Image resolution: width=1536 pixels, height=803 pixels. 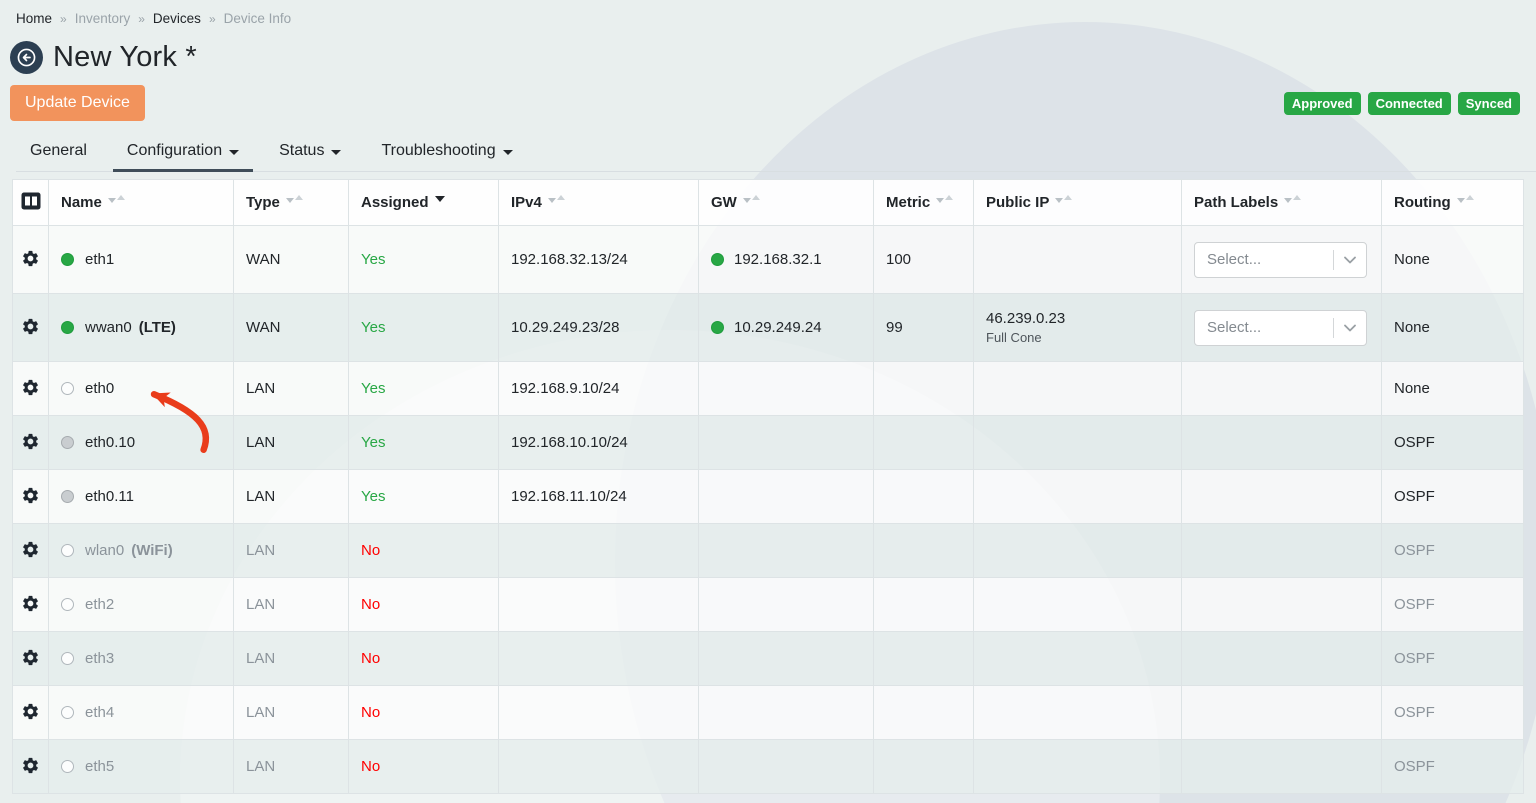 I want to click on tab-troubleshooting: Troubleshooting, so click(x=446, y=154).